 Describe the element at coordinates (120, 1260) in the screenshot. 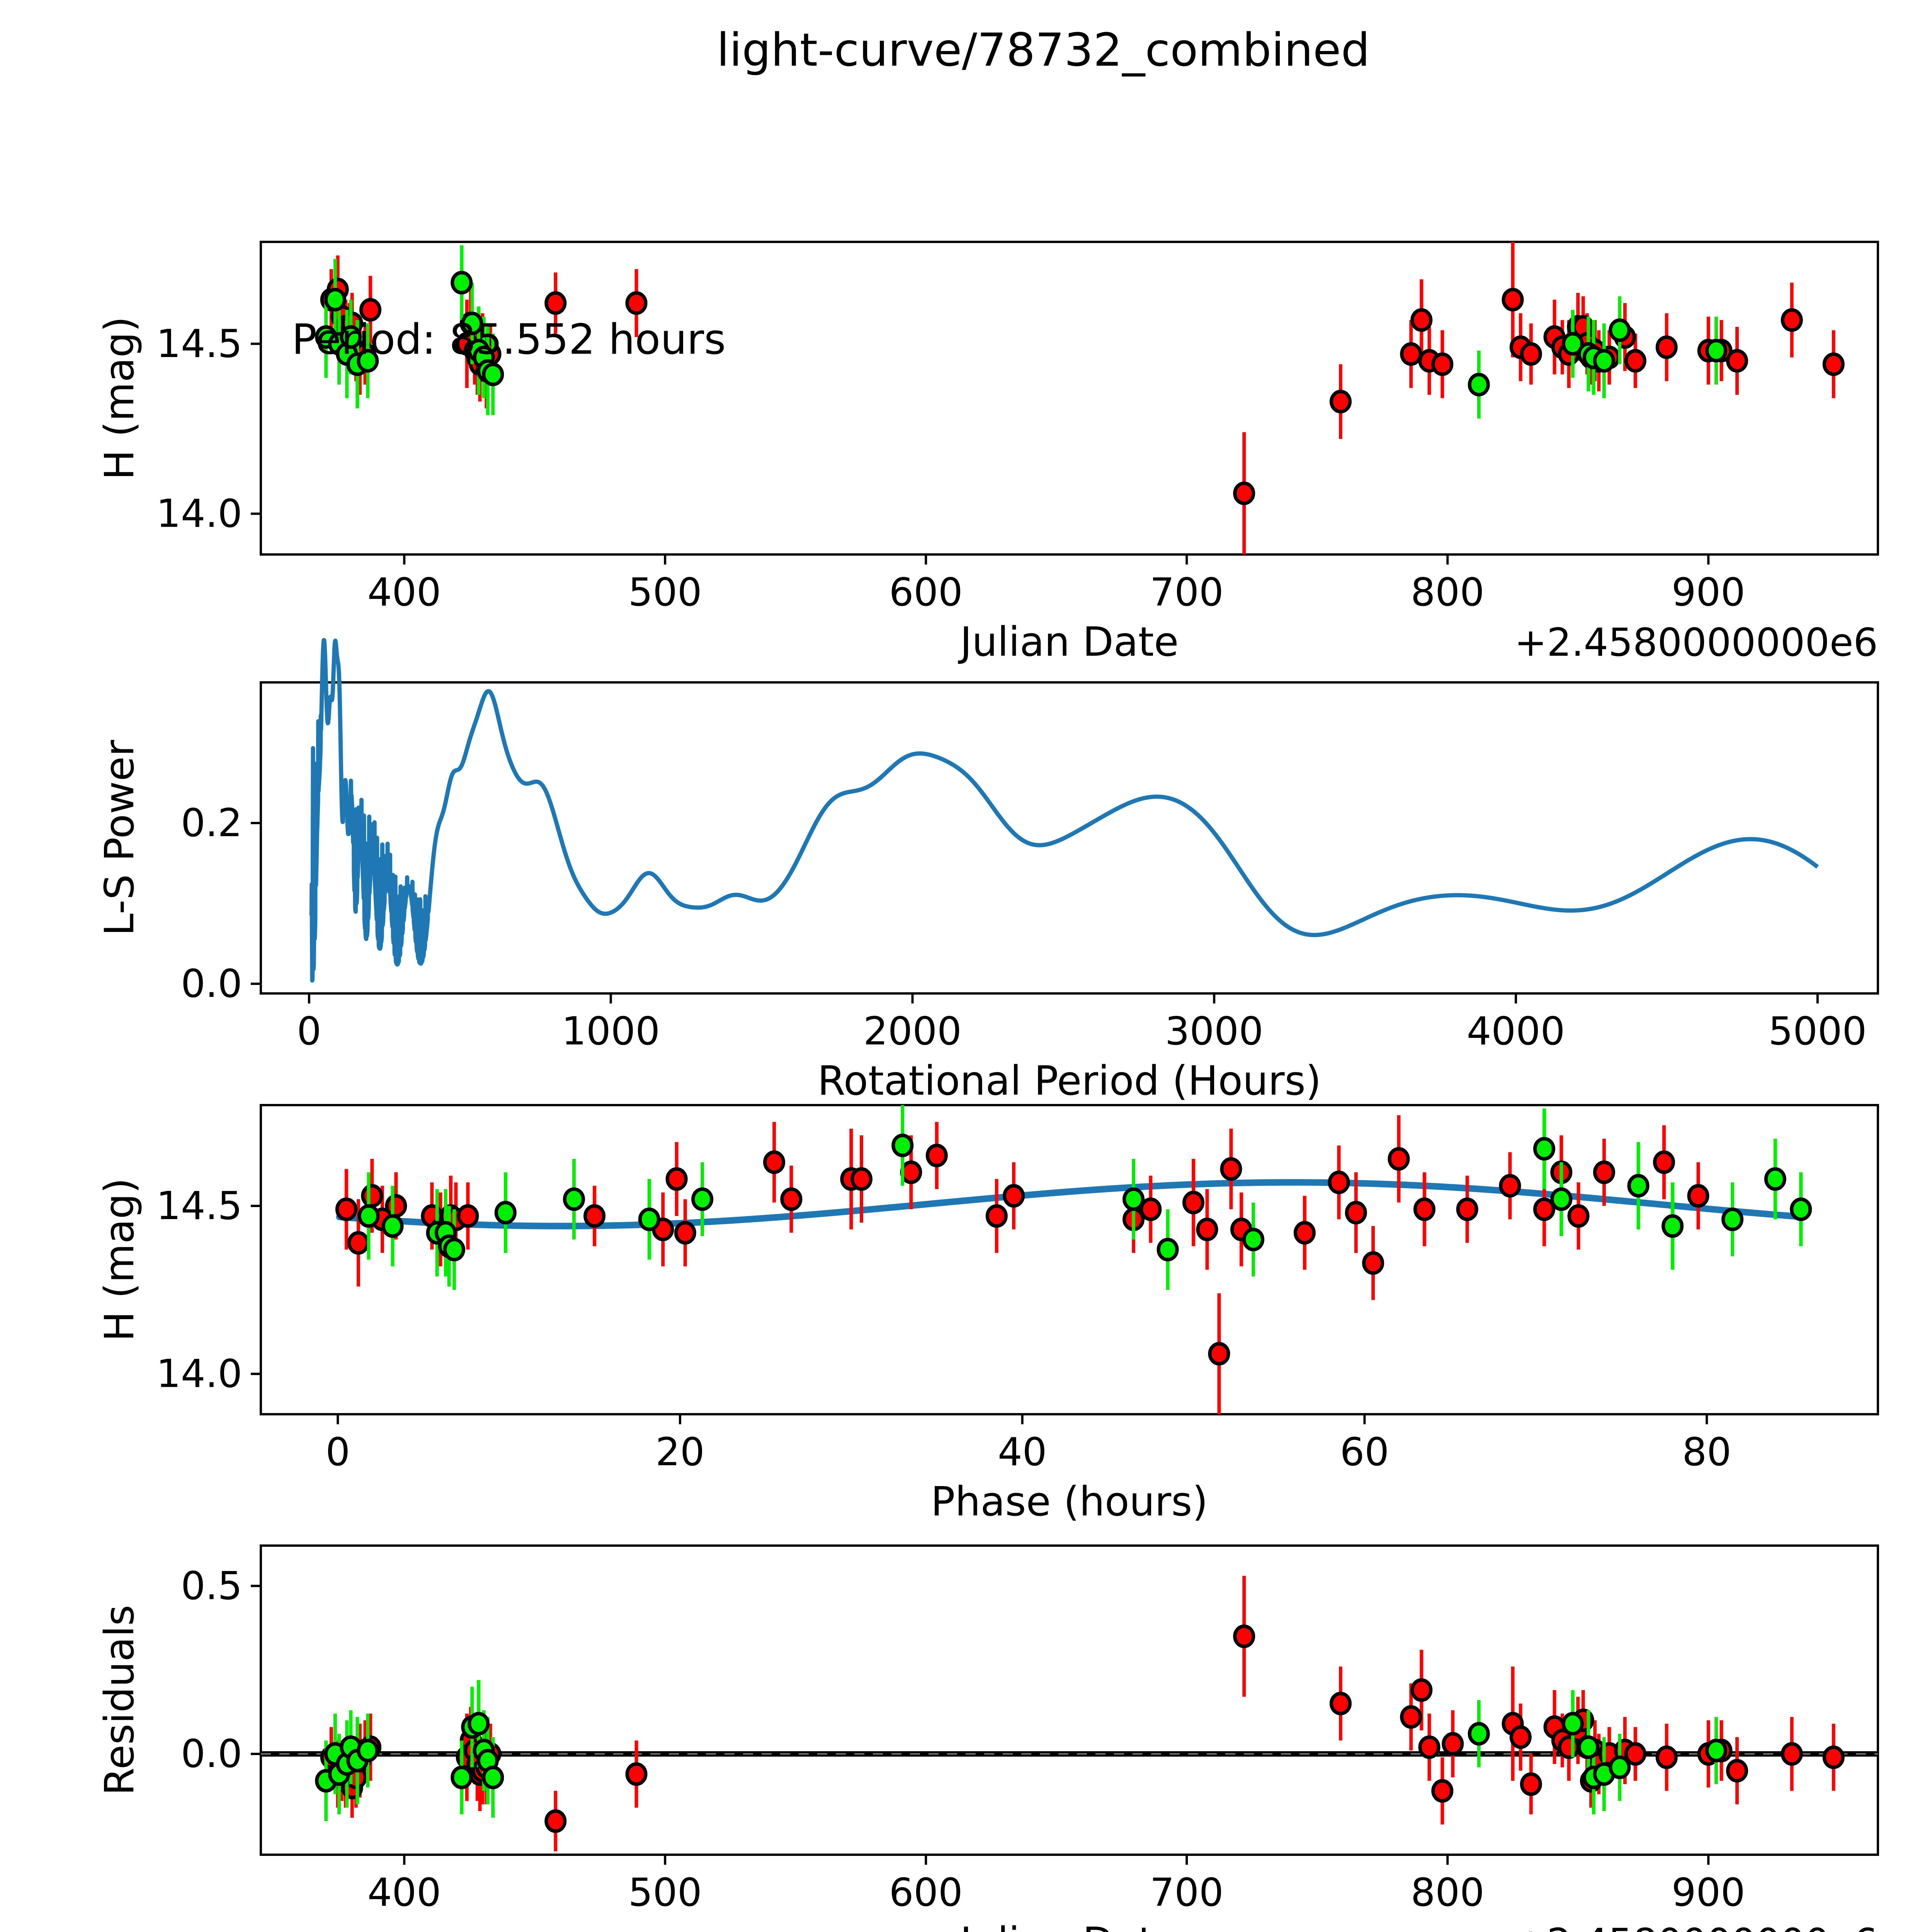

I see `y-axis-label: H (mag)` at that location.